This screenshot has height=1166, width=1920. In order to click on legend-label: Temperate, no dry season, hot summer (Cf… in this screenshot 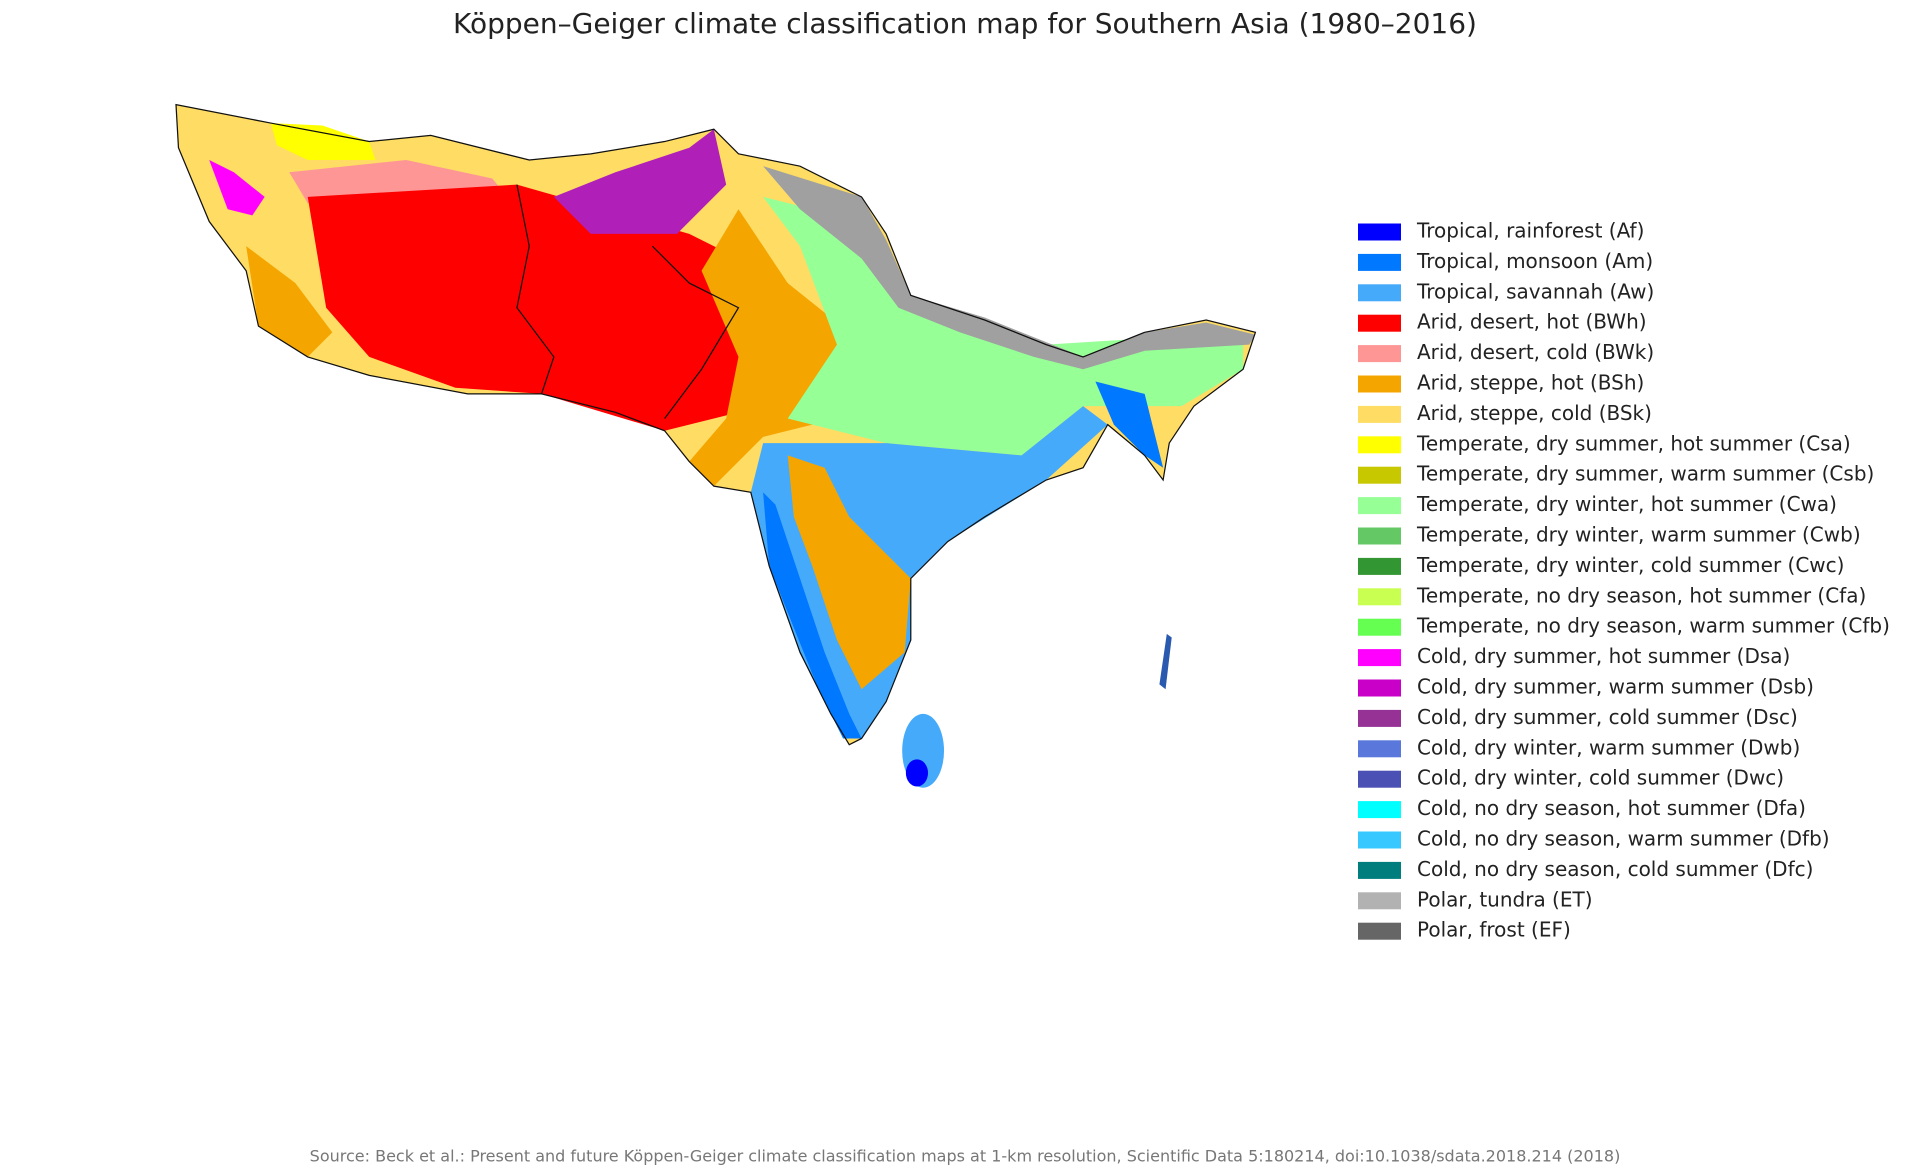, I will do `click(1641, 595)`.